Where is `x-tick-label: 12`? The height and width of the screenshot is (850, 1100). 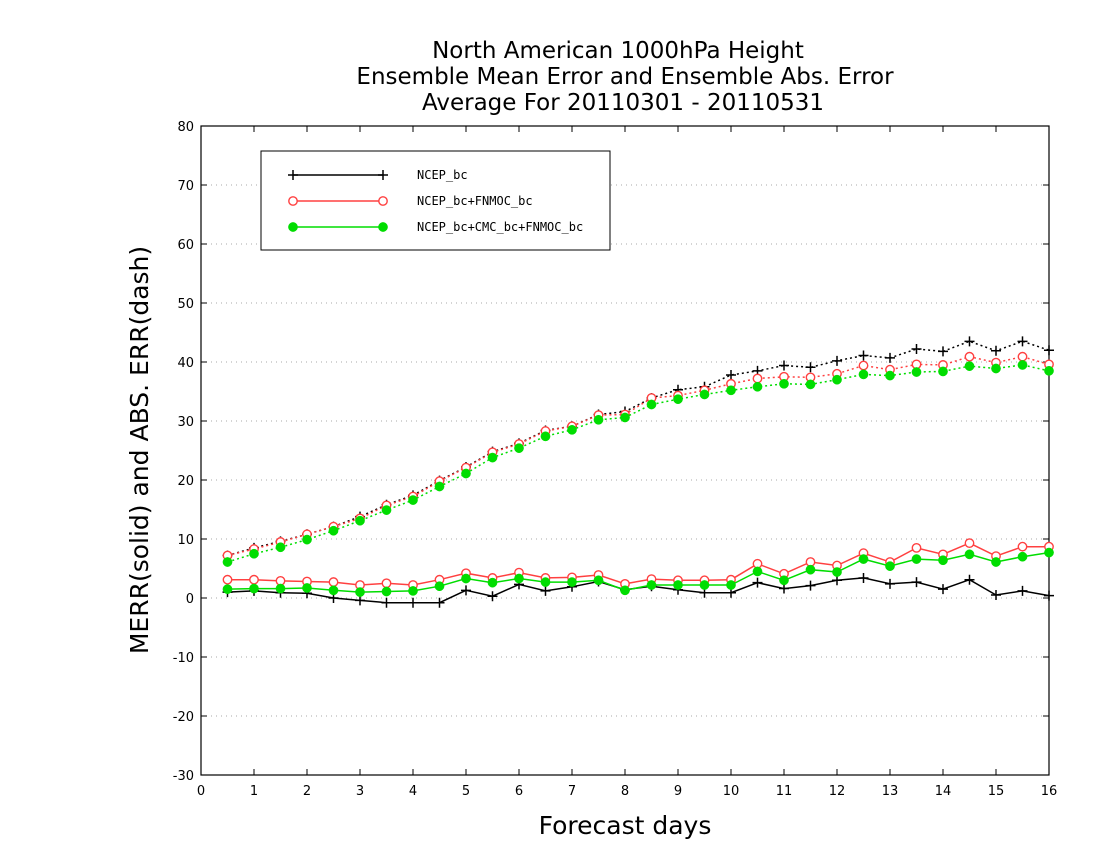 x-tick-label: 12 is located at coordinates (837, 791).